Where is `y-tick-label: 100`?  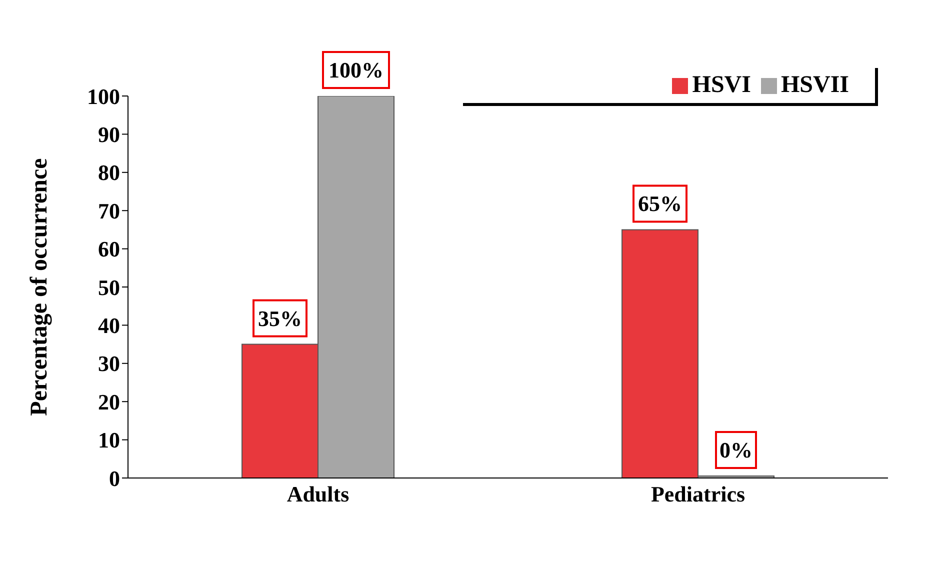
y-tick-label: 100 is located at coordinates (103, 96).